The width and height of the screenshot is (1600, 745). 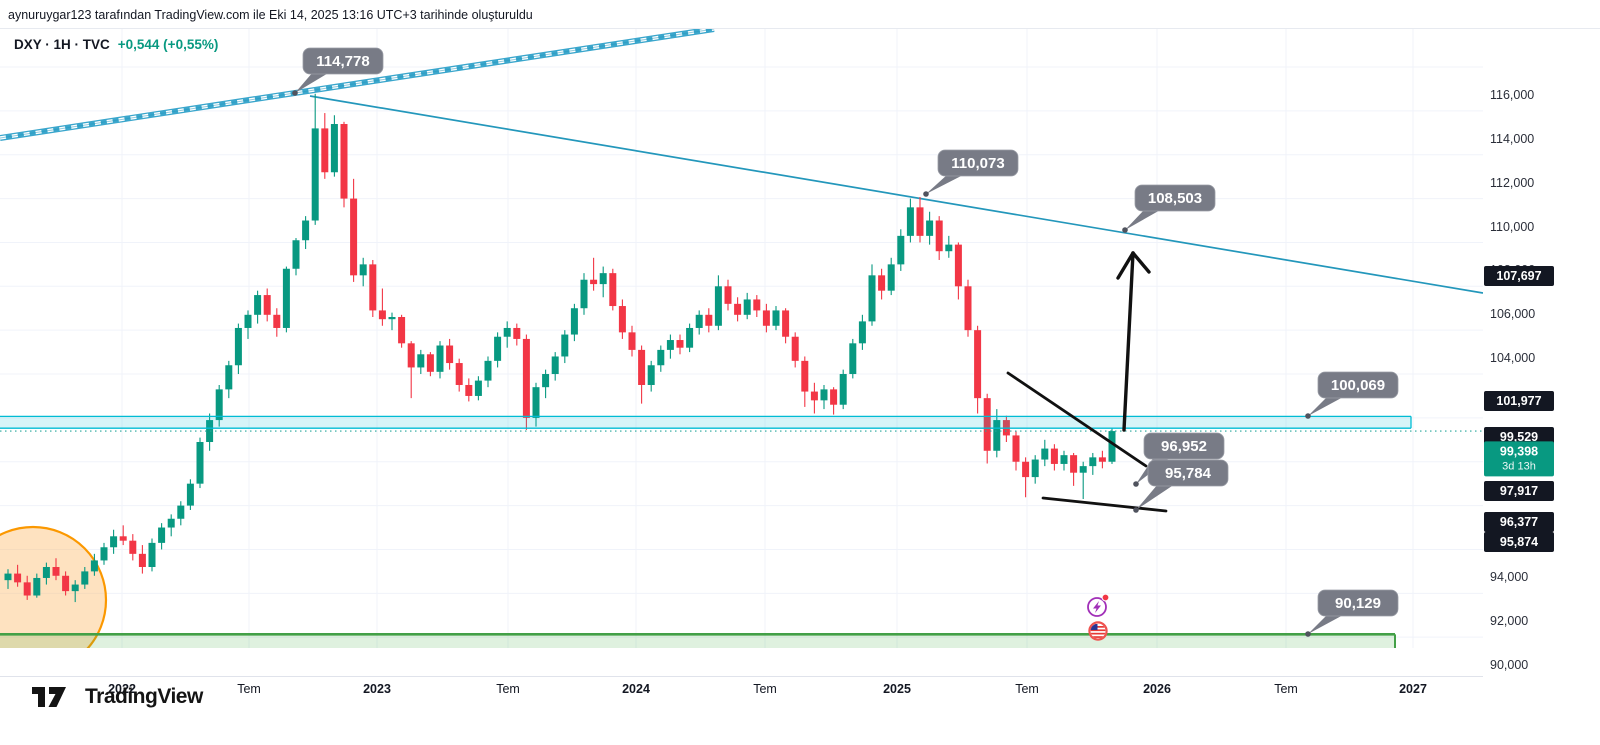 What do you see at coordinates (1157, 689) in the screenshot?
I see `time-tick-label: 2026` at bounding box center [1157, 689].